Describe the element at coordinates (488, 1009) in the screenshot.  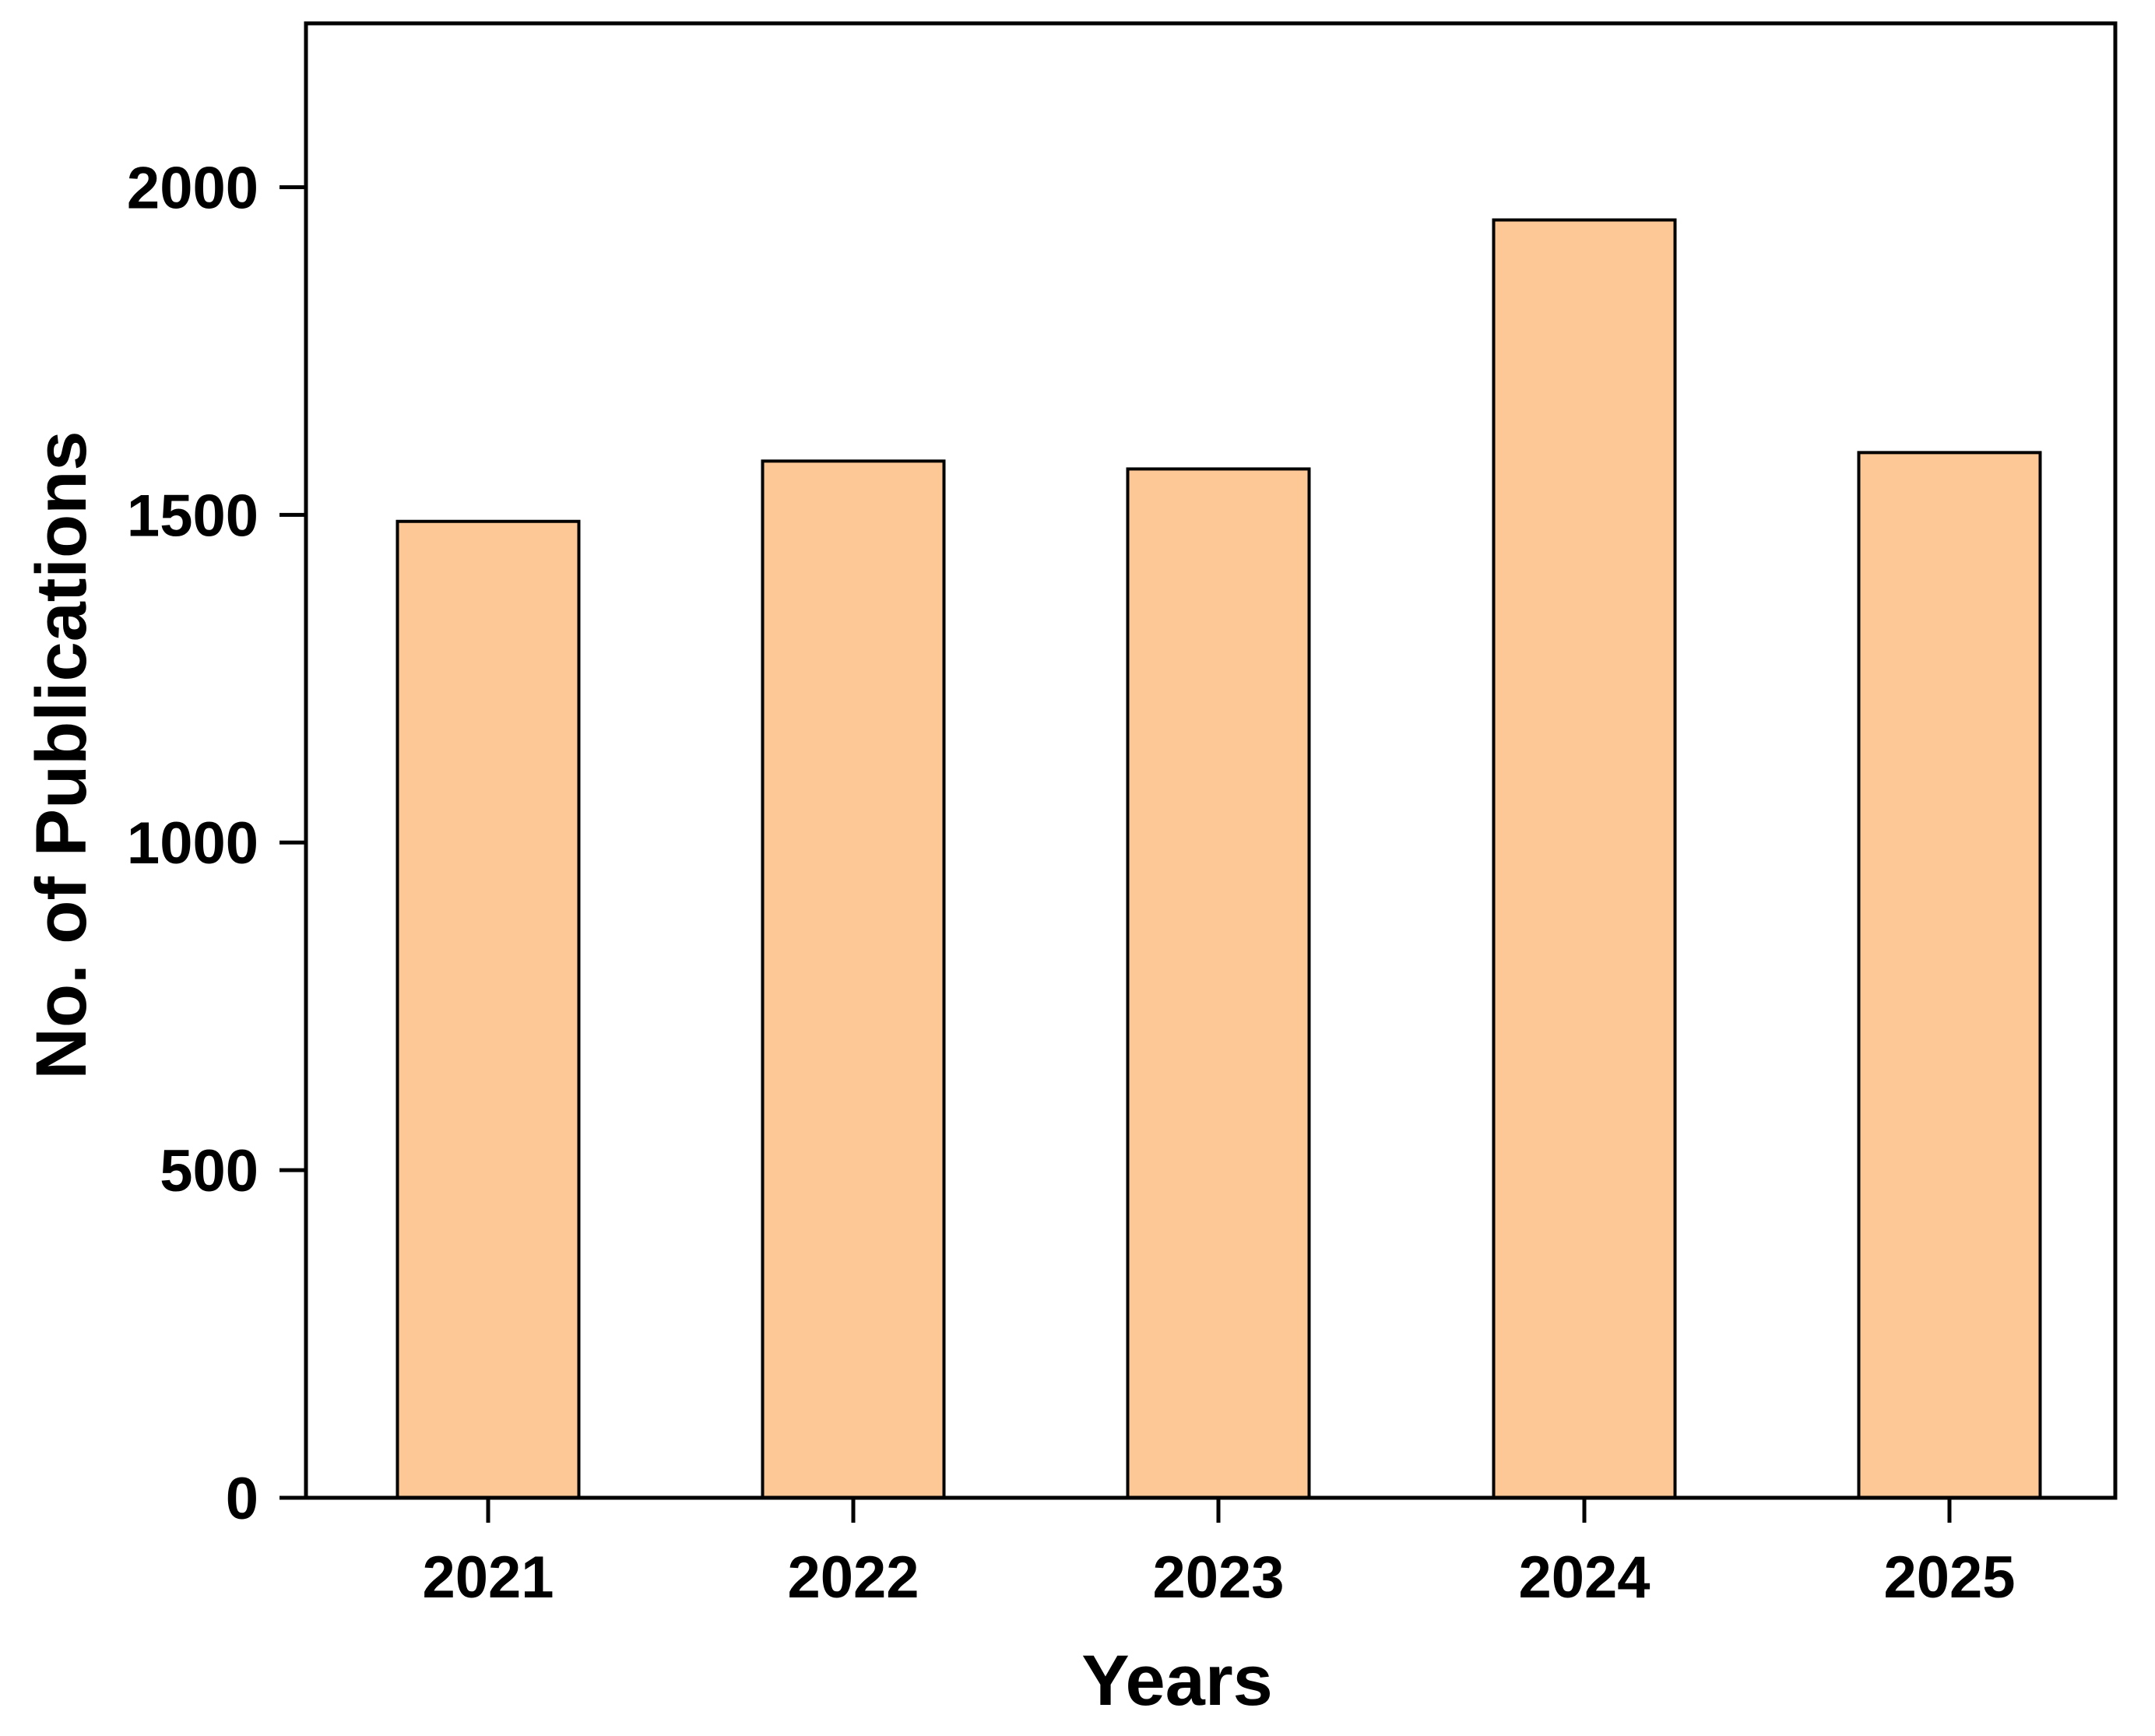
I see `bar-2021` at that location.